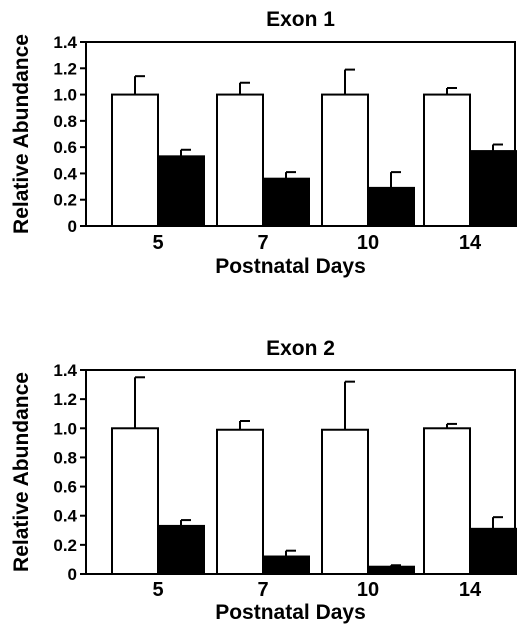 This screenshot has height=627, width=522. What do you see at coordinates (300, 348) in the screenshot?
I see `chart-title: Exon 2` at bounding box center [300, 348].